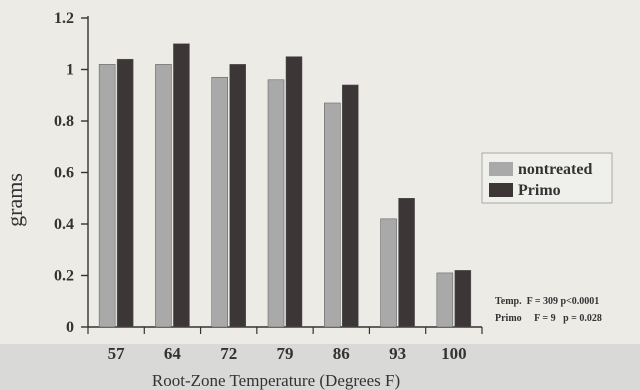  Describe the element at coordinates (64, 224) in the screenshot. I see `y-tick-label: 0.4` at that location.